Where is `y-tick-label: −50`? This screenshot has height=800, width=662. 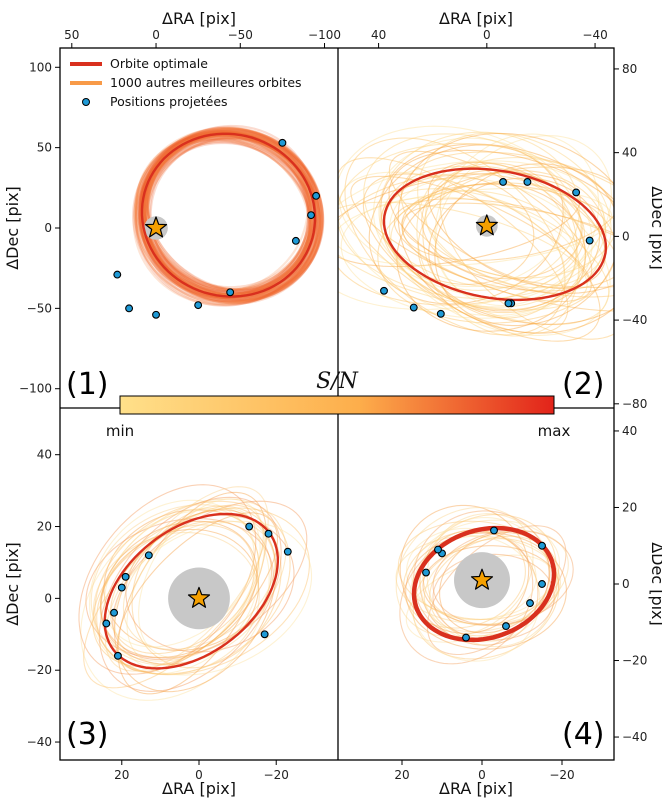
y-tick-label: −50 is located at coordinates (39, 308).